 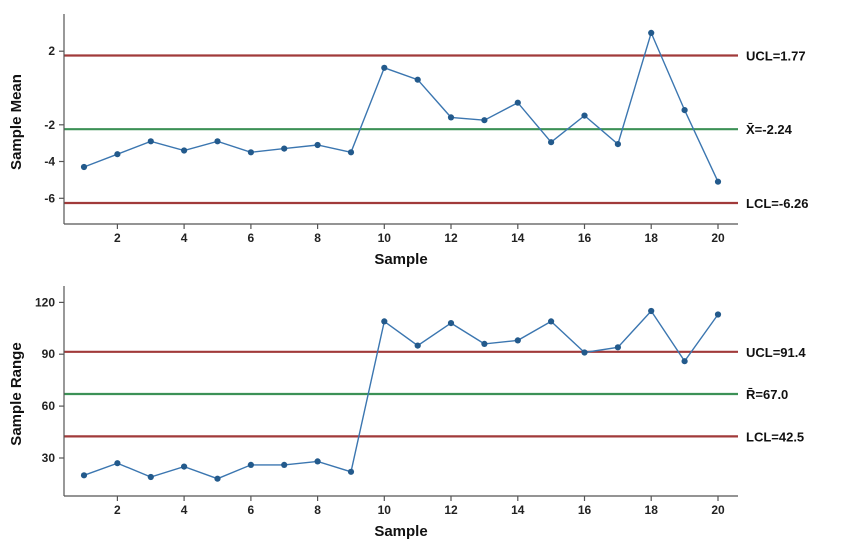 I want to click on y-axis-title: Sample Range, so click(x=16, y=393).